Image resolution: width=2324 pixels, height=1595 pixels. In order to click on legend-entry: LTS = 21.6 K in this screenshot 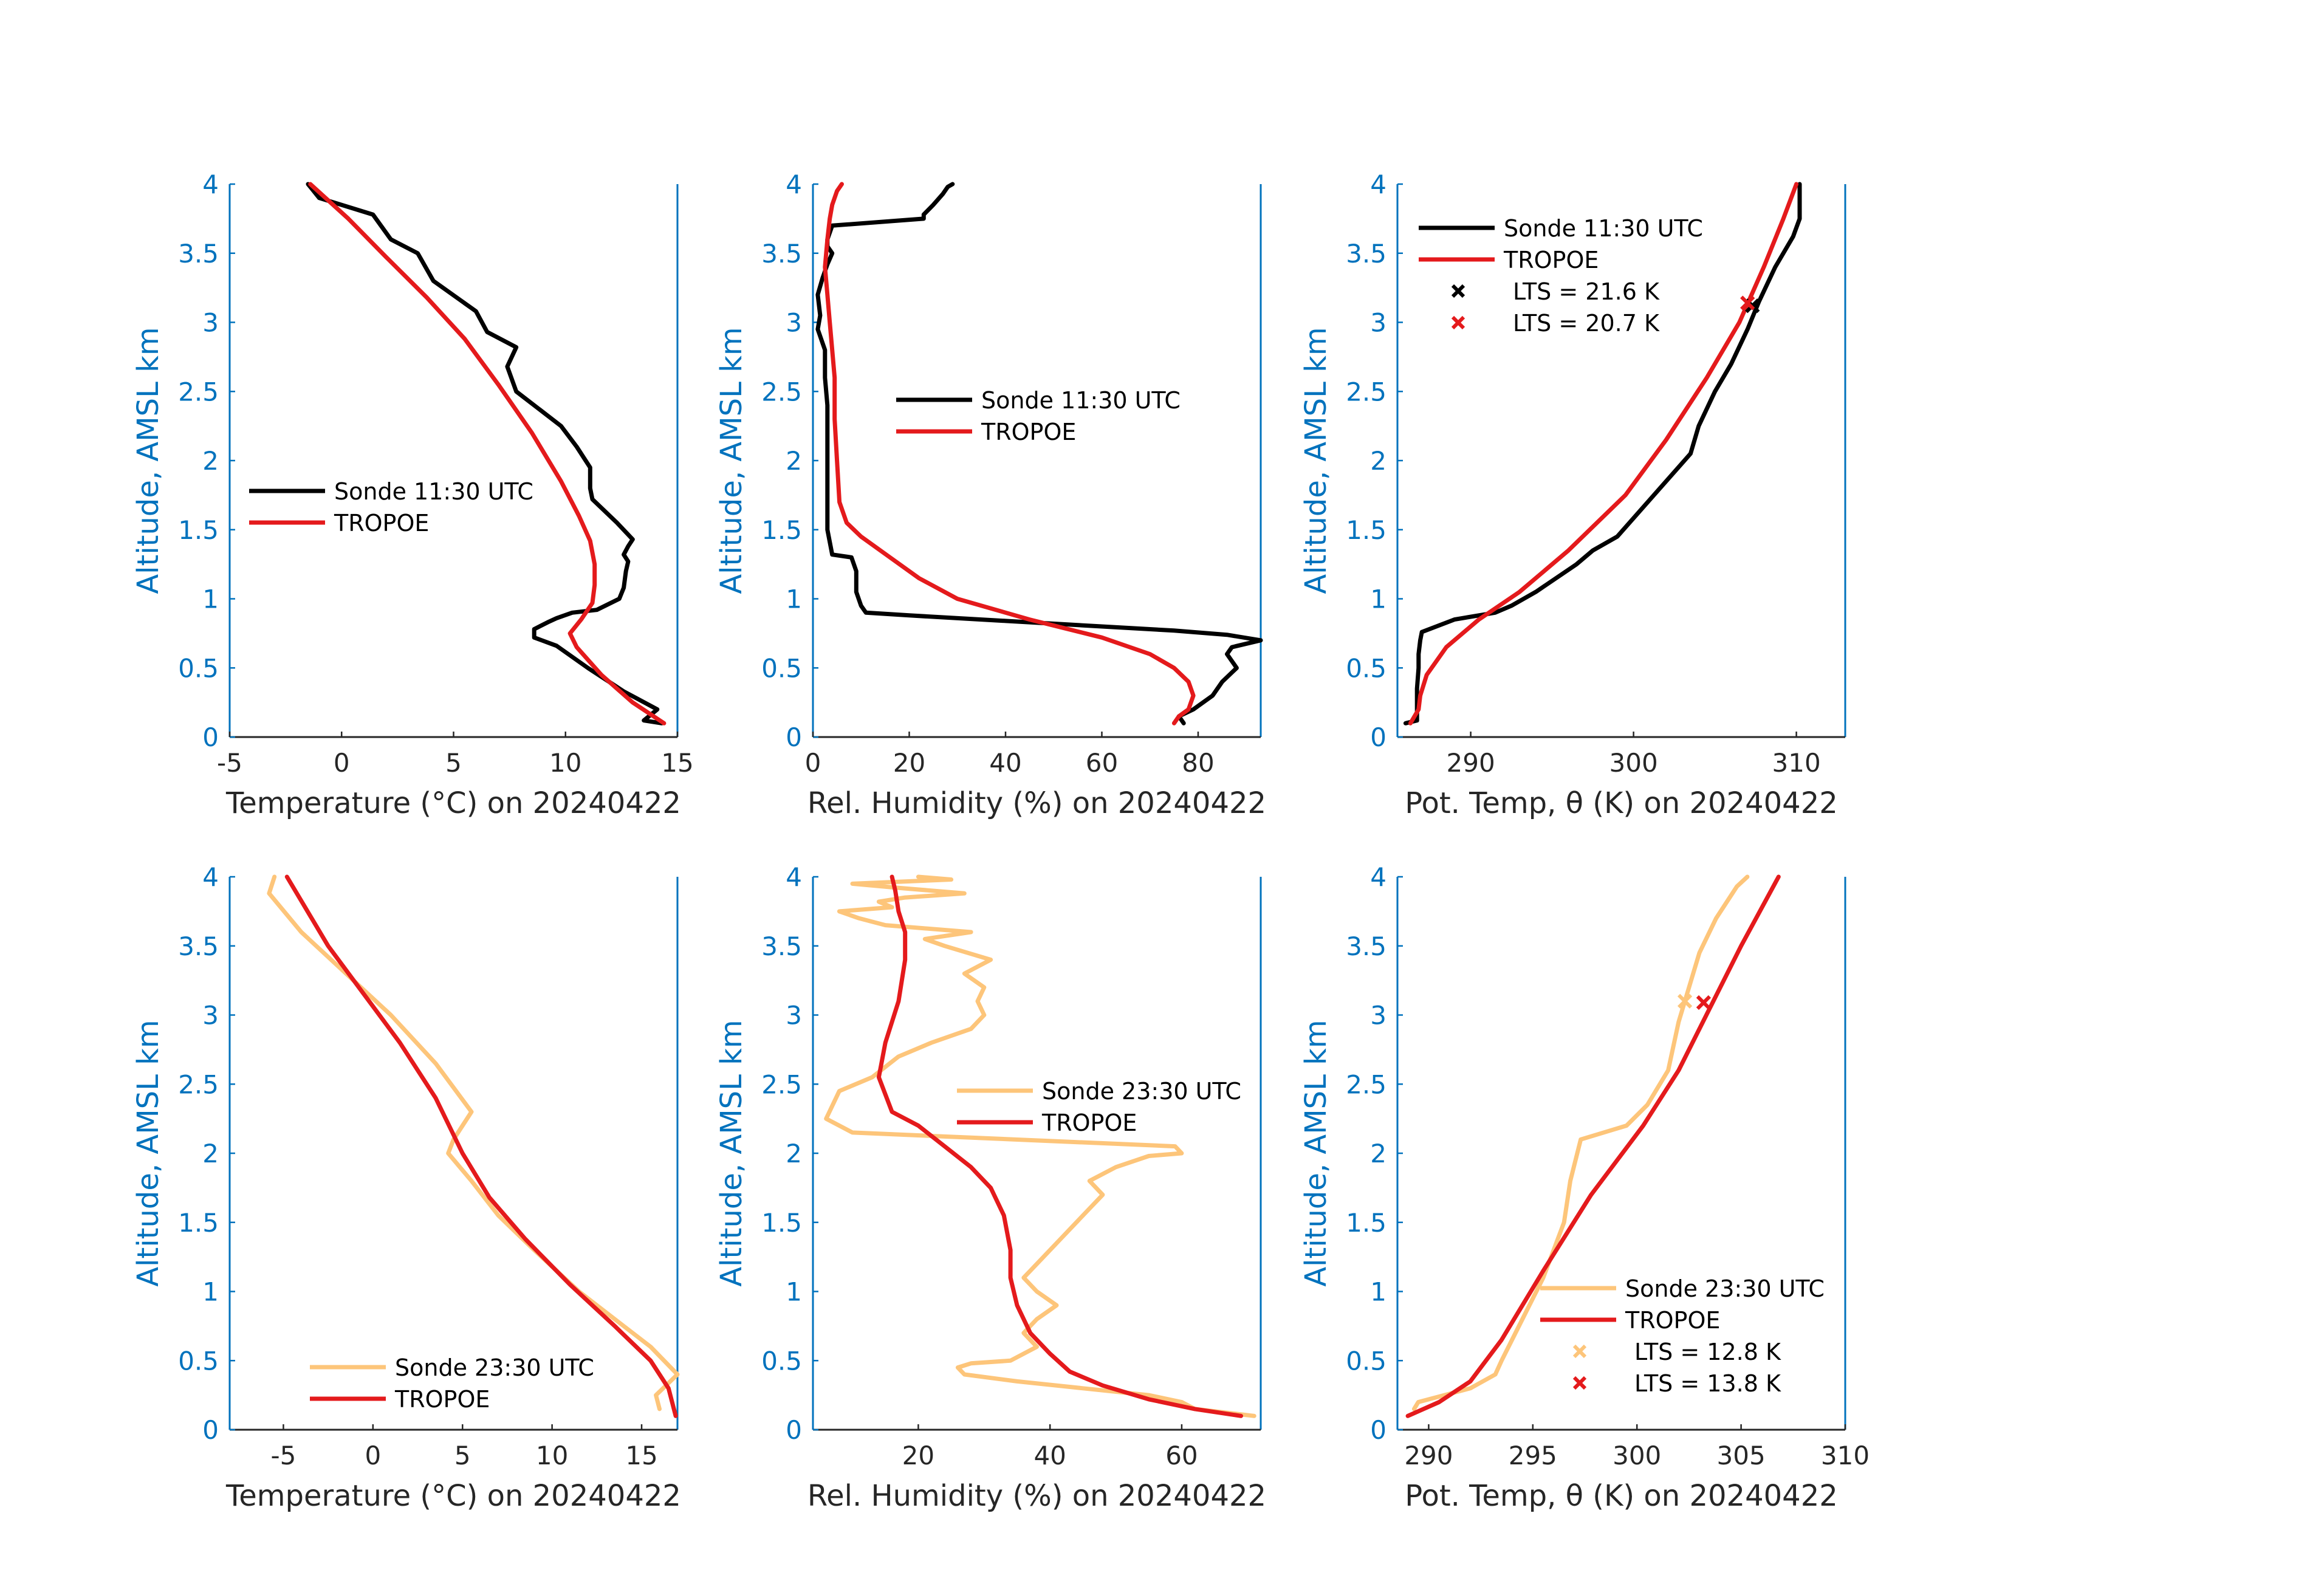, I will do `click(1587, 291)`.